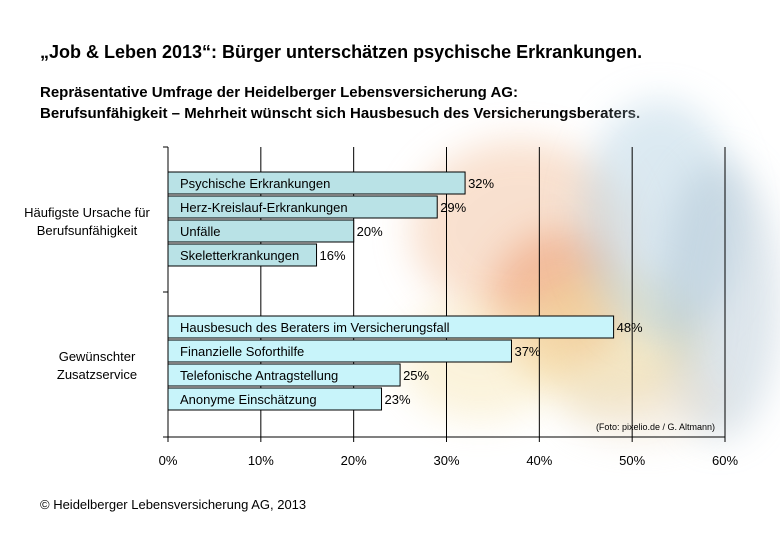 This screenshot has width=780, height=540. Describe the element at coordinates (370, 231) in the screenshot. I see `bar-value-label-0-2: 20%` at that location.